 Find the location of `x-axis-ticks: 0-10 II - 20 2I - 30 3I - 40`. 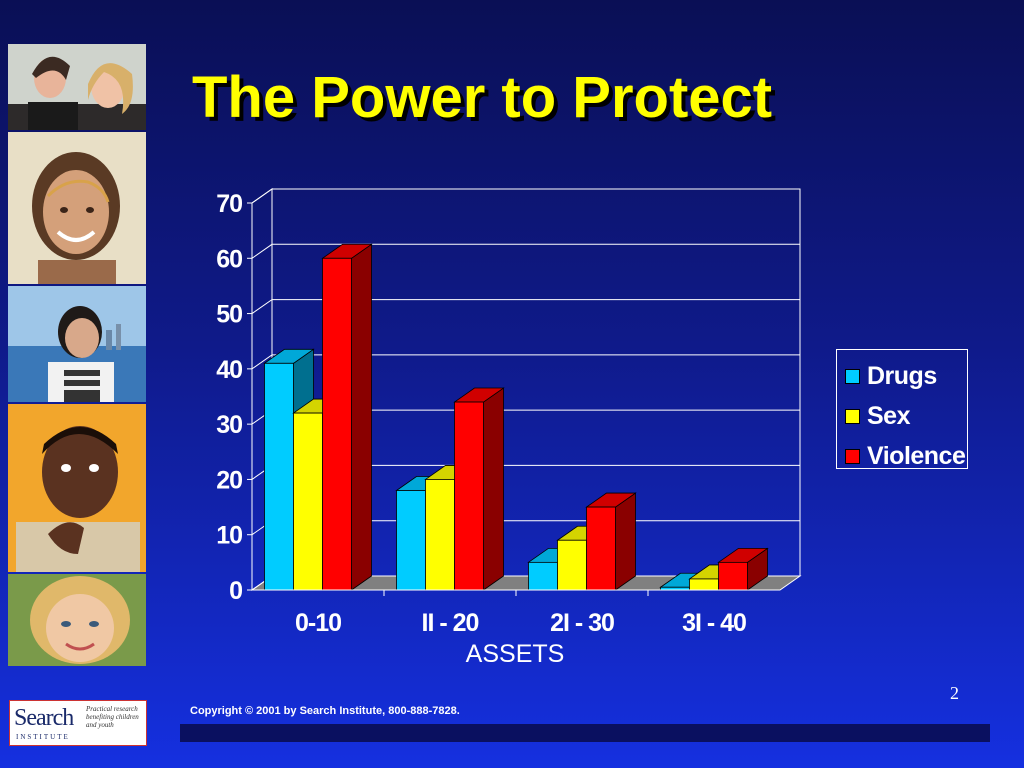

x-axis-ticks: 0-10 II - 20 2I - 30 3I - 40 is located at coordinates (521, 613).